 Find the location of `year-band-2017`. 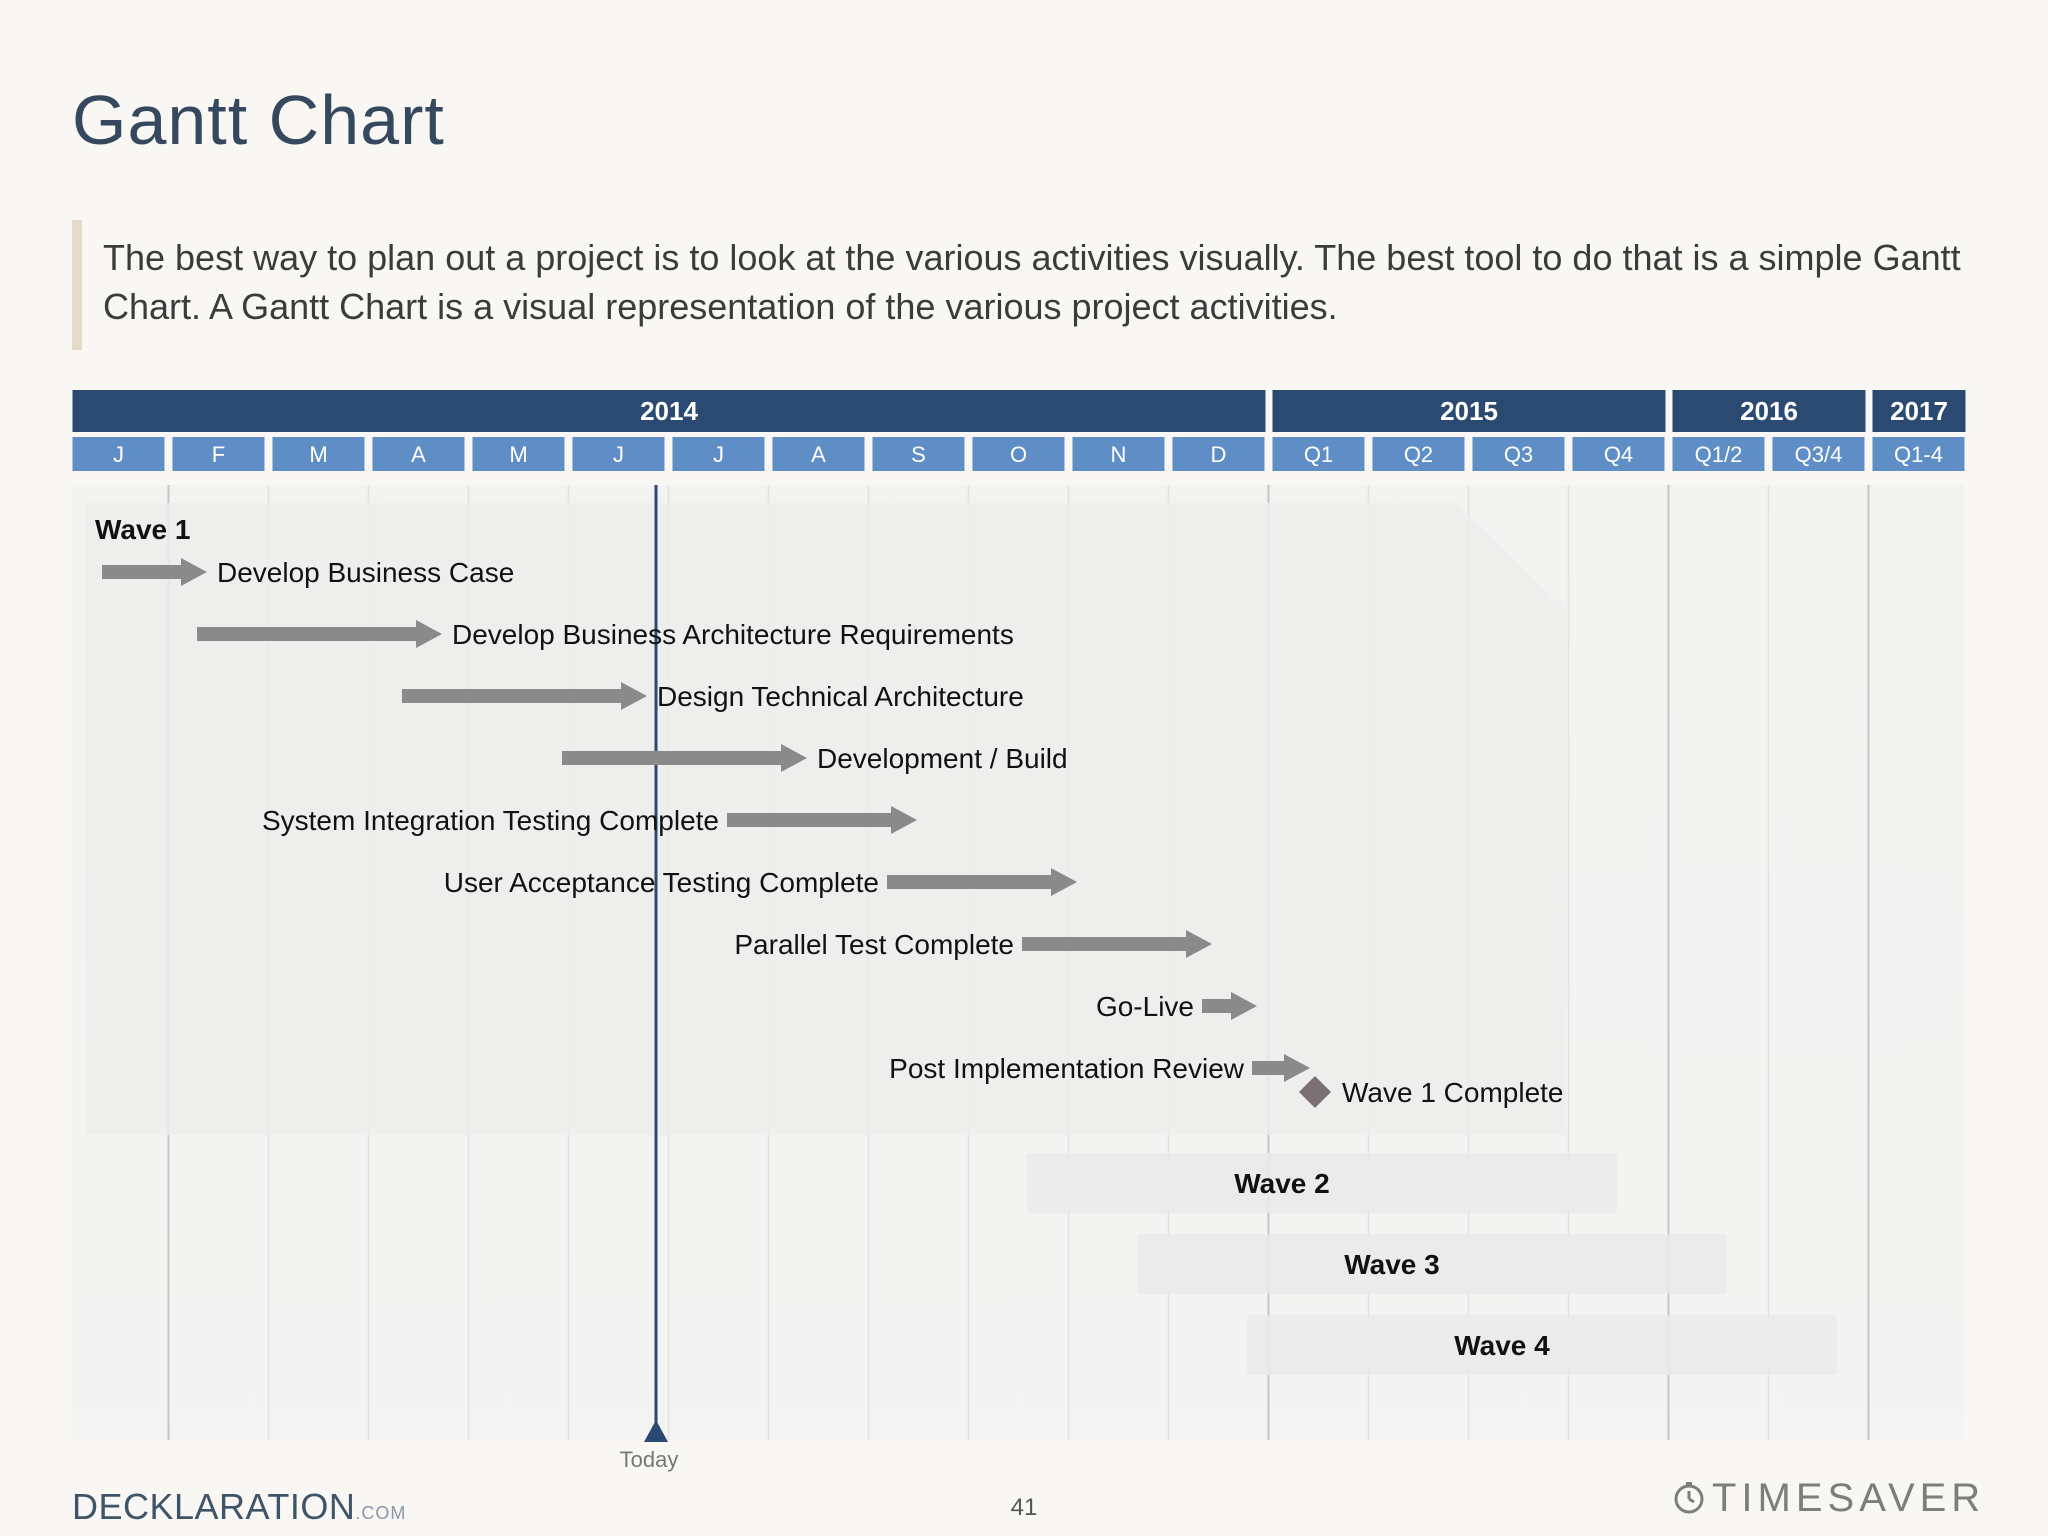

year-band-2017 is located at coordinates (1919, 411).